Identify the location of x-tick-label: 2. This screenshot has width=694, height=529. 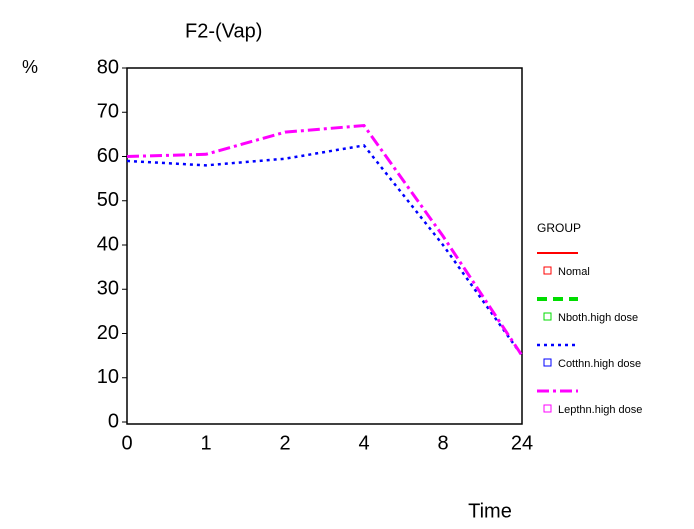
(284, 443).